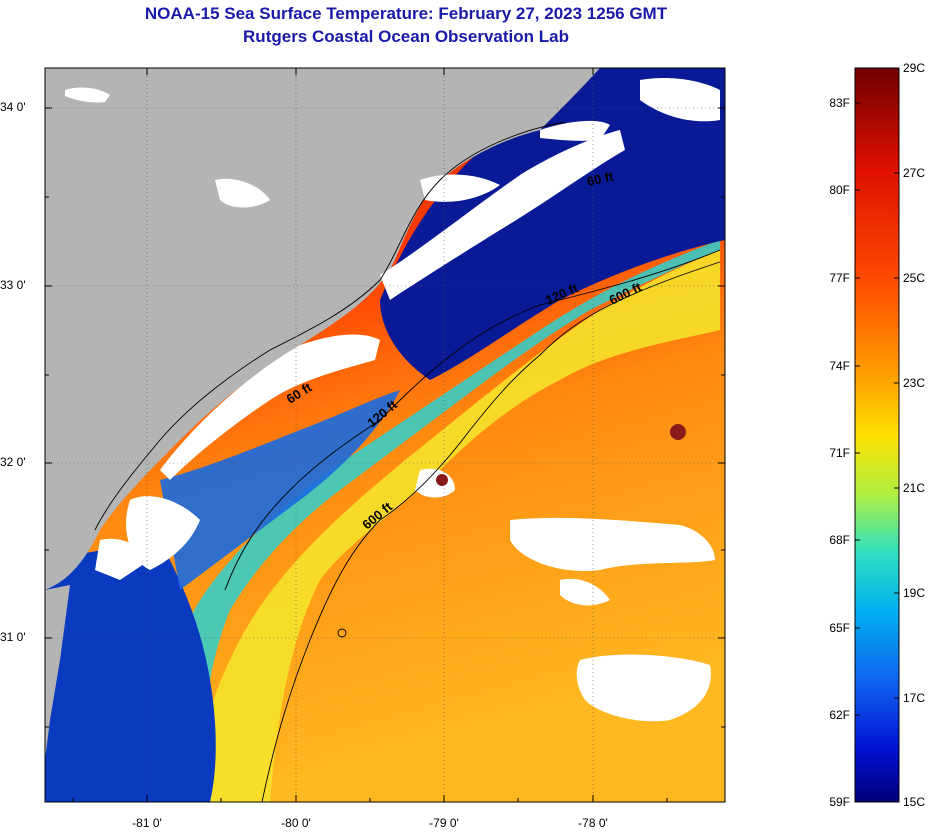  What do you see at coordinates (13, 107) in the screenshot?
I see `lat-label: 34 0'` at bounding box center [13, 107].